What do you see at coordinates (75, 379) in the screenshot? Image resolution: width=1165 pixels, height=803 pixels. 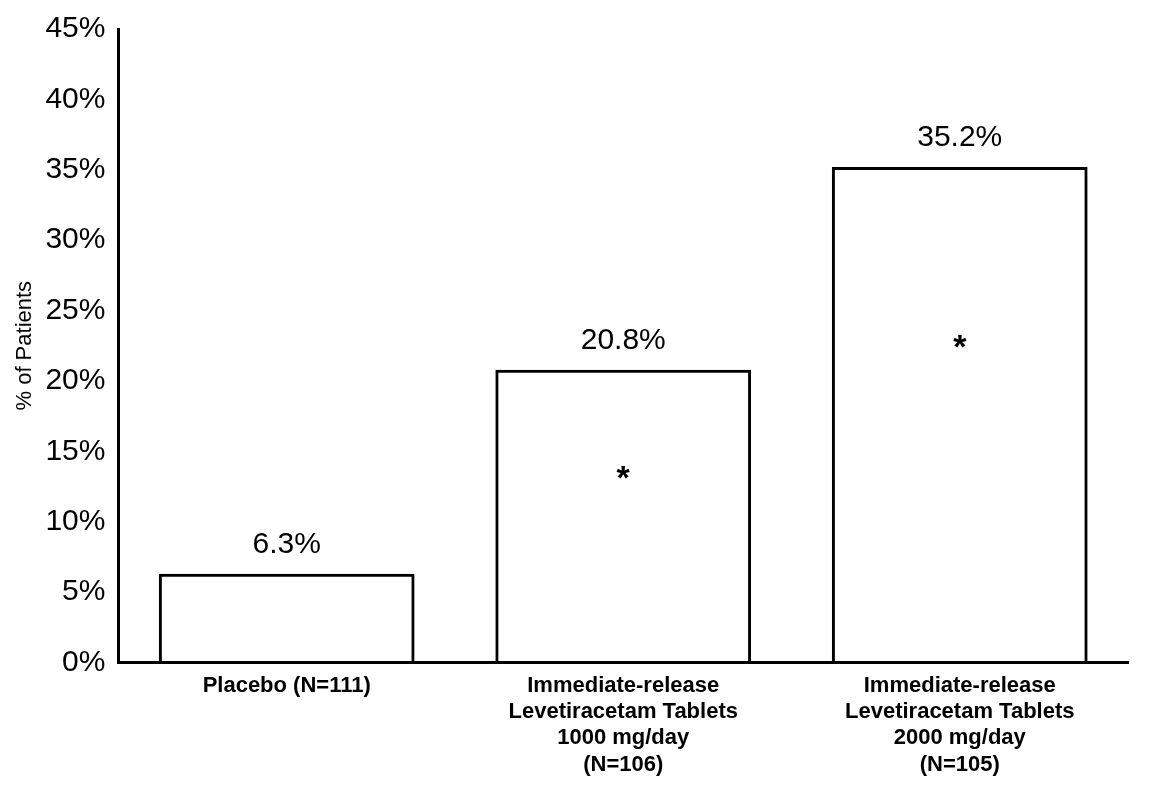 I see `y-tick-label: 20%` at bounding box center [75, 379].